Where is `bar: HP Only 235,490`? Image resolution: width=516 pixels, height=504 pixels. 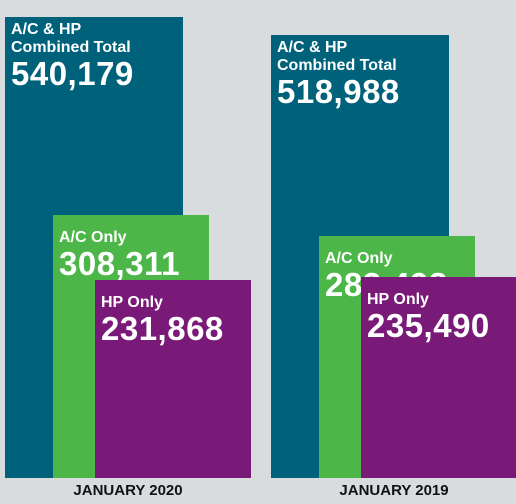 bar: HP Only 235,490 is located at coordinates (438, 377).